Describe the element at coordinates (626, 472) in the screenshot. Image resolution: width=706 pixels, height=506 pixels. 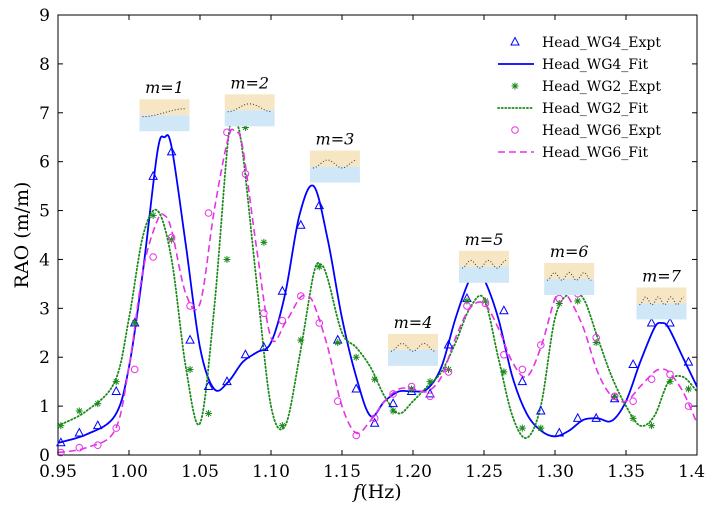
I see `x-tick-label: 1.35` at that location.